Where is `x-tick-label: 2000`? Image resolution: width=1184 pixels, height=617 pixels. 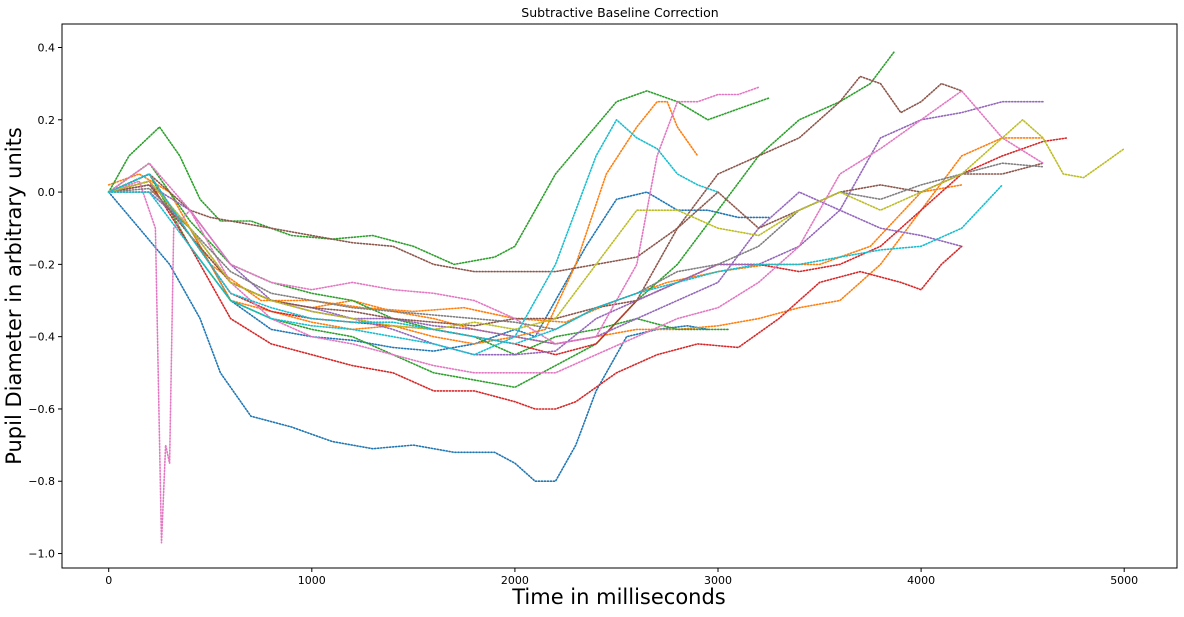 x-tick-label: 2000 is located at coordinates (515, 580).